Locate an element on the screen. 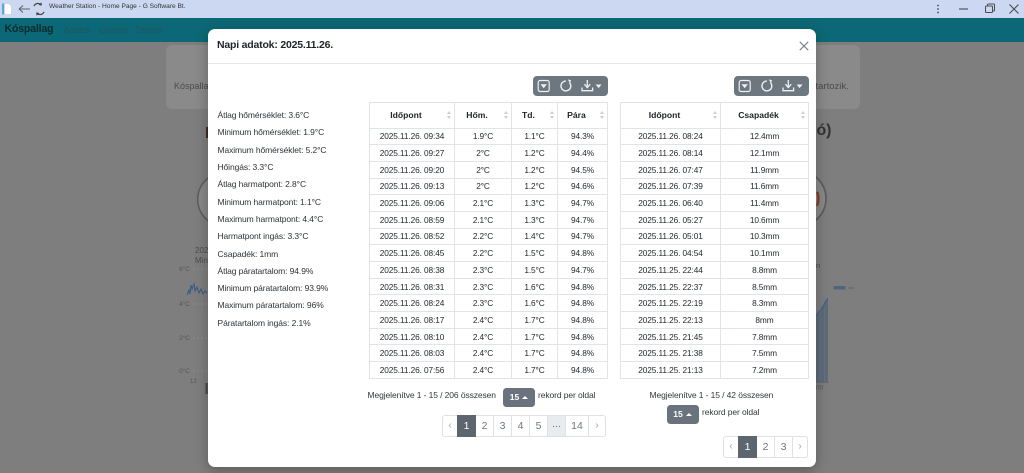 The image size is (1024, 473). svg-text: 12 is located at coordinates (193, 382).